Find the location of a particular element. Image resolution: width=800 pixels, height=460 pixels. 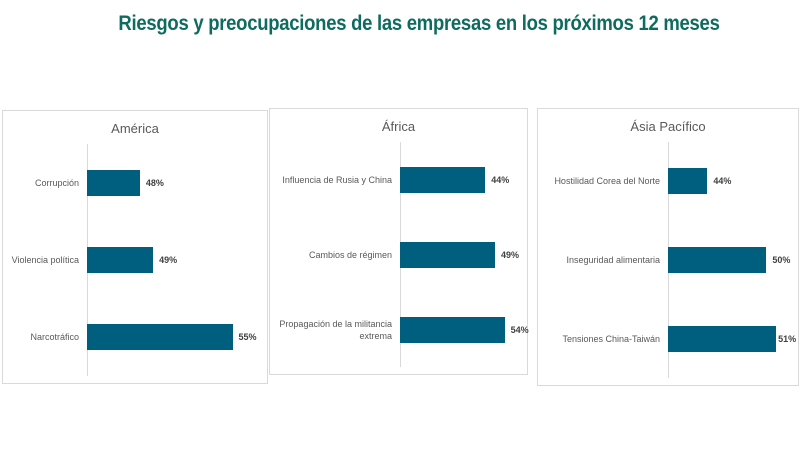

category-label: Tensiones China-Taiwán is located at coordinates (611, 338).